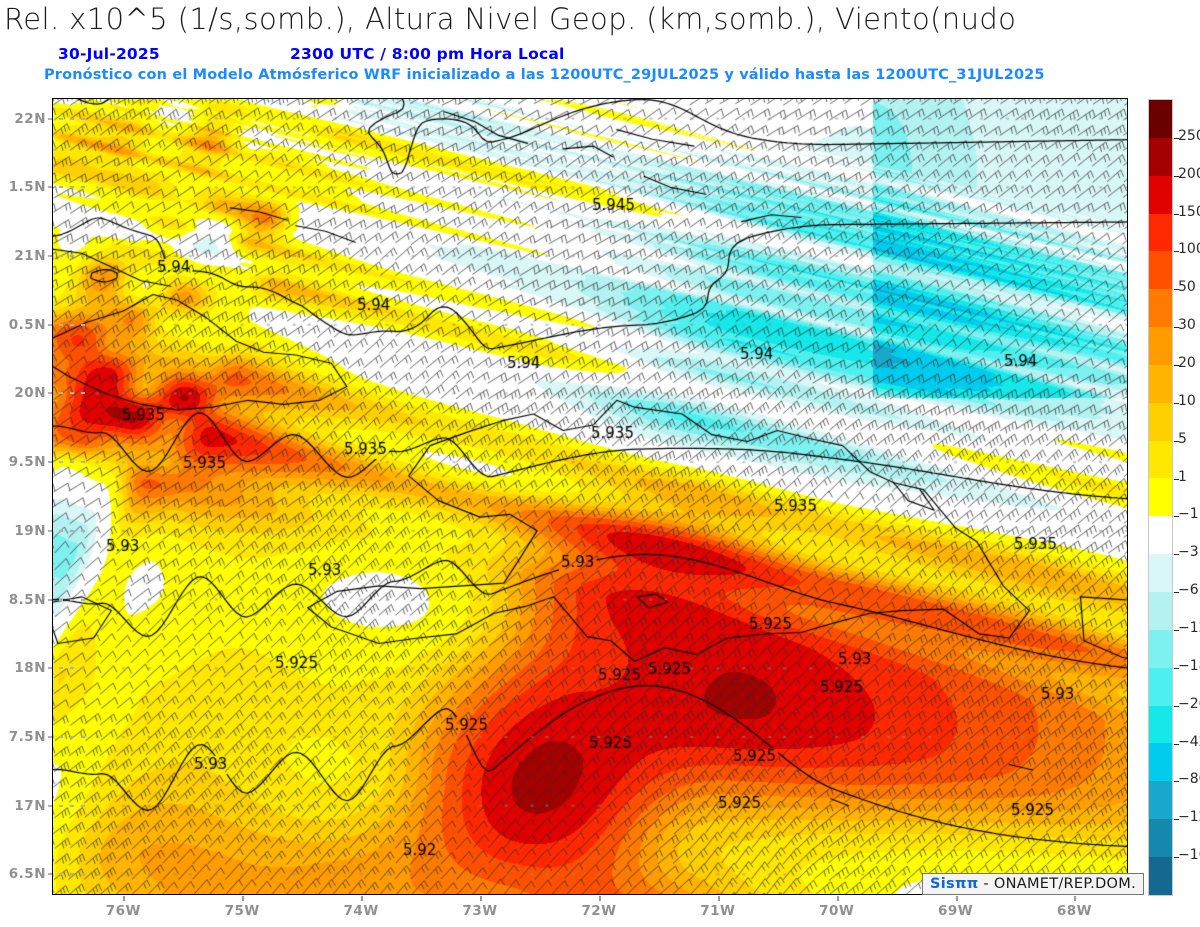 The height and width of the screenshot is (927, 1200). Describe the element at coordinates (30, 805) in the screenshot. I see `lat-tick-17N: 17N` at that location.